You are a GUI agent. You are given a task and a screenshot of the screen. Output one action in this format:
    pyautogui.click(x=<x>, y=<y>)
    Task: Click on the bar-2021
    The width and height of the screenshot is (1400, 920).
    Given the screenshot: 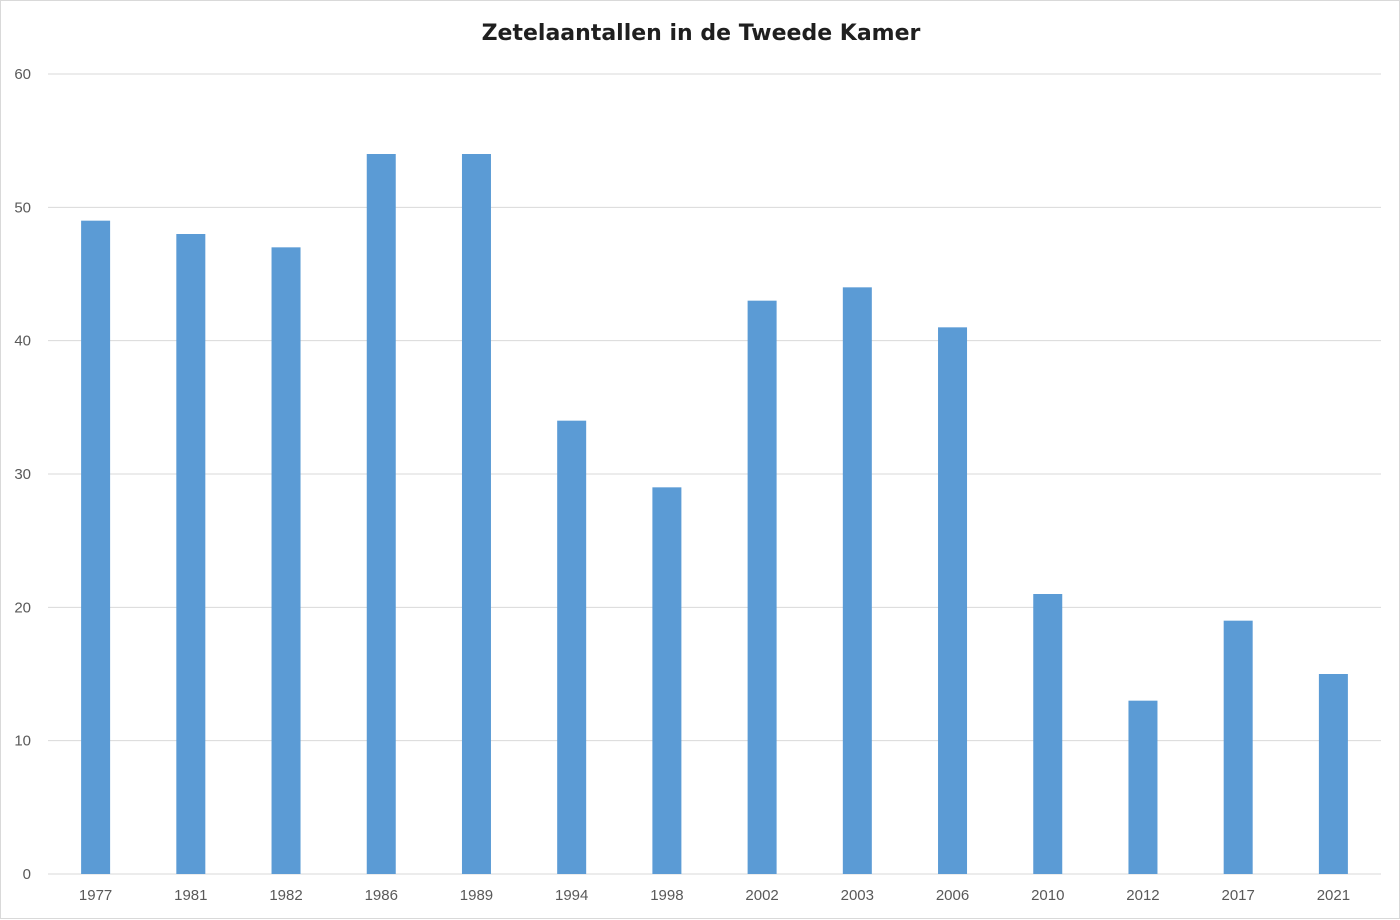 What is the action you would take?
    pyautogui.click(x=1333, y=774)
    